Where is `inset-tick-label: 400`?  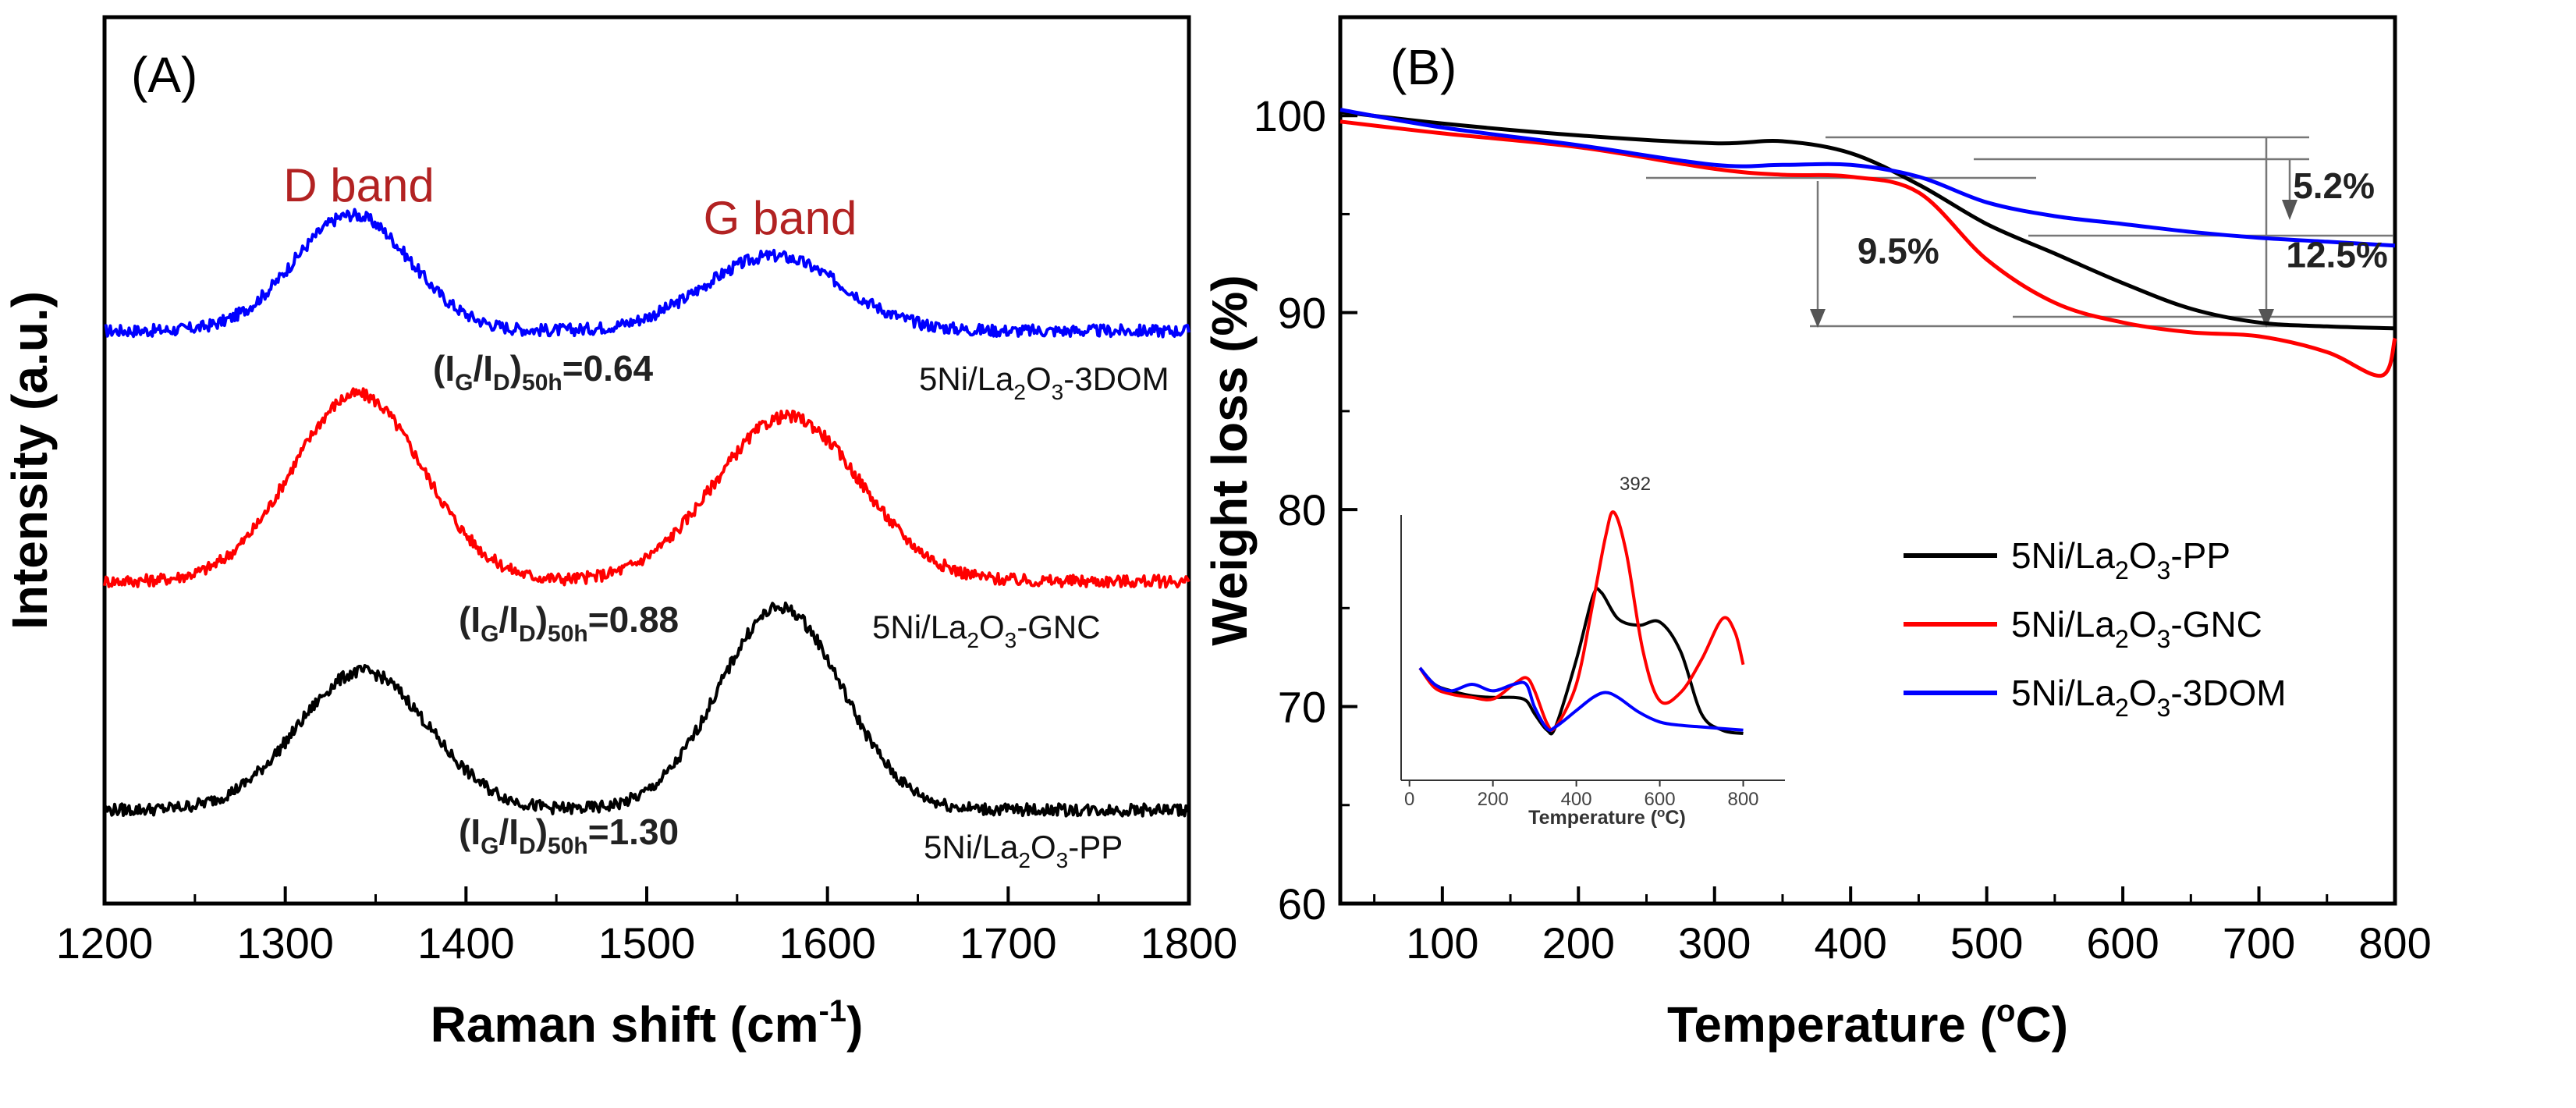 inset-tick-label: 400 is located at coordinates (1576, 799).